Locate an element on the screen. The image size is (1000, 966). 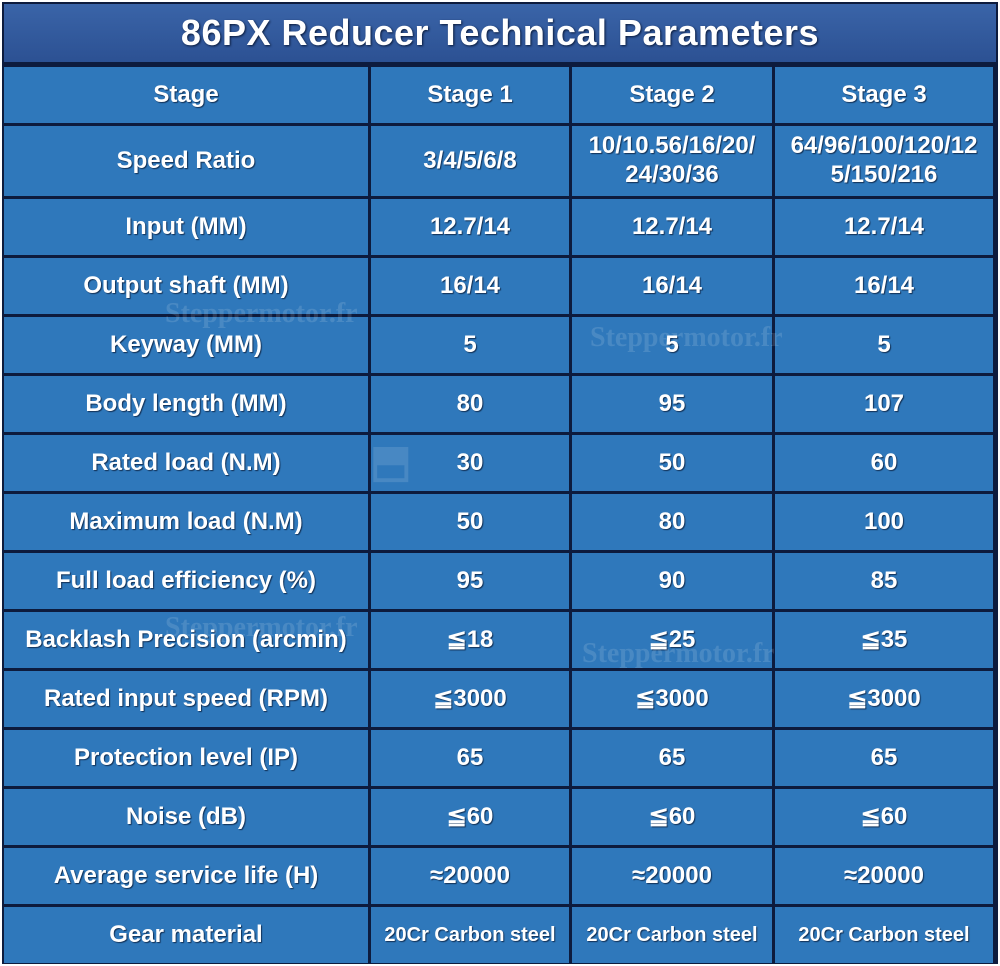
table-row: Protection level (IP) 65 65 65 is located at coordinates (498, 758).